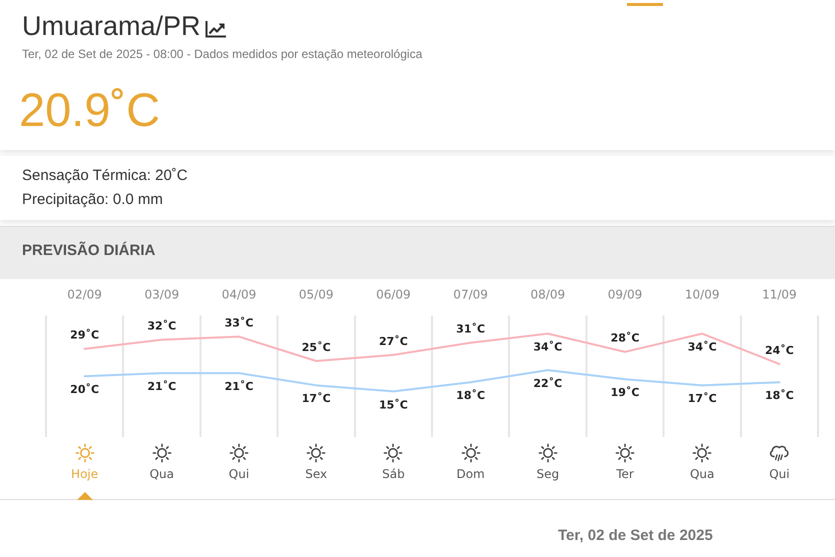 The width and height of the screenshot is (835, 557). What do you see at coordinates (92, 200) in the screenshot?
I see `text: Precipitação: 0.0 mm` at bounding box center [92, 200].